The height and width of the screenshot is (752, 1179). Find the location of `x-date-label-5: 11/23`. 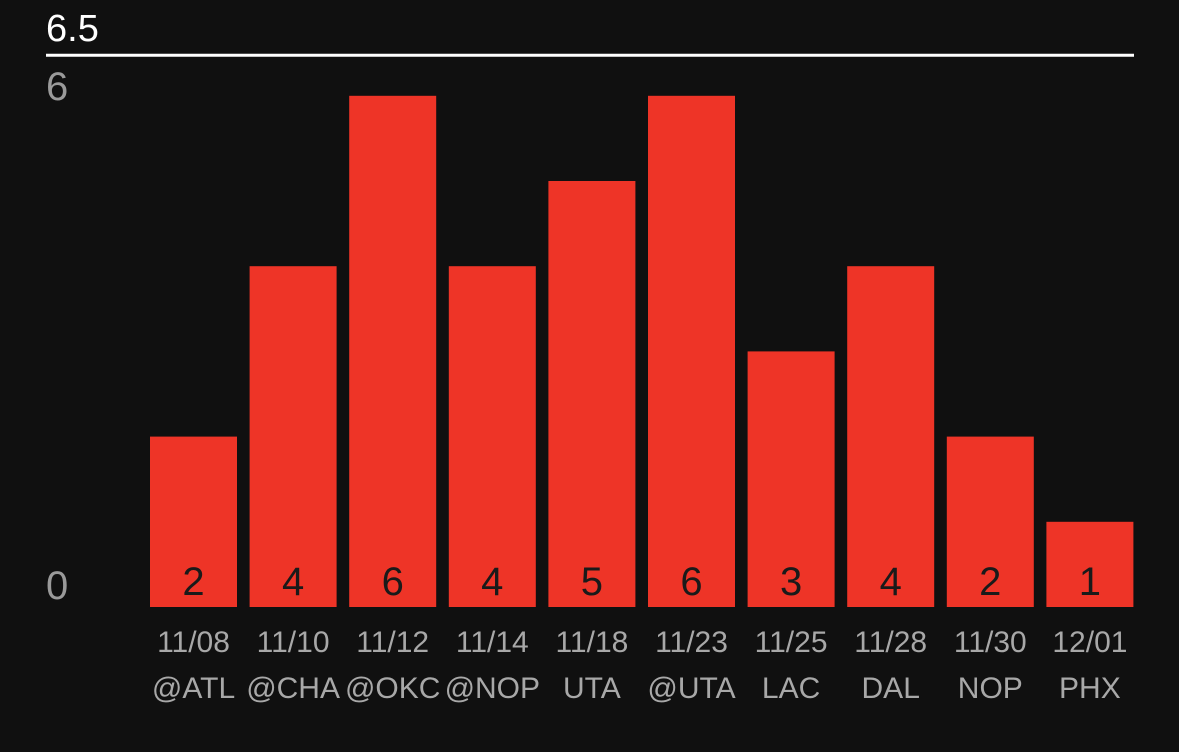

x-date-label-5: 11/23 is located at coordinates (691, 642).